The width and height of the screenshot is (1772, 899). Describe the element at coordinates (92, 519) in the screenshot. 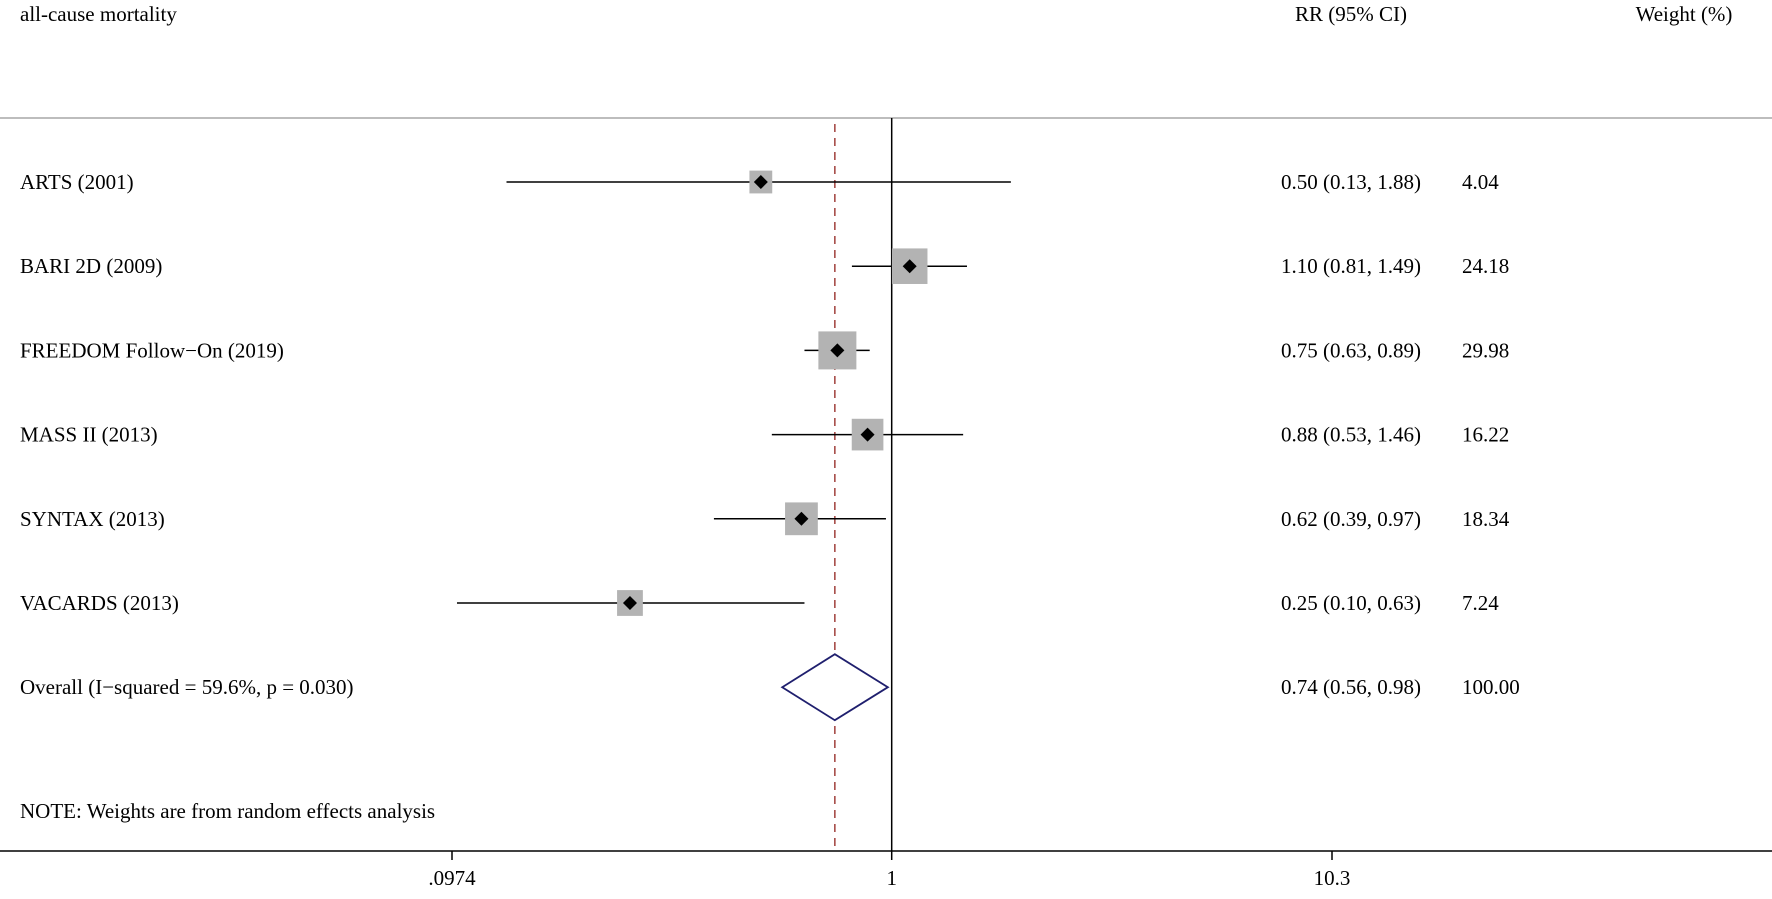

I see `study-label: SYNTAX (2013)` at that location.